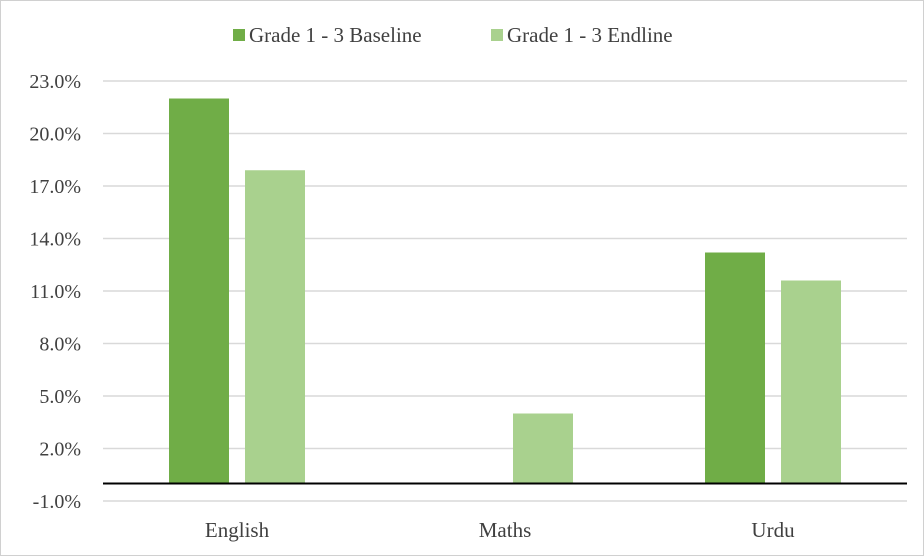 This screenshot has width=924, height=556. Describe the element at coordinates (55, 82) in the screenshot. I see `y-tick-label: 23.0%` at that location.